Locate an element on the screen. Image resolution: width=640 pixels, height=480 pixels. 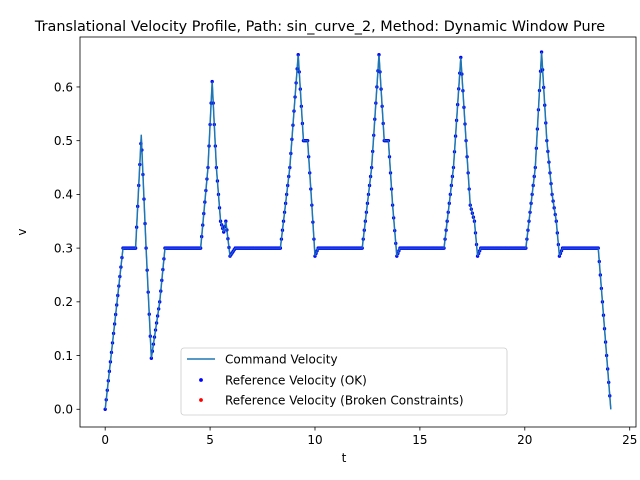
legend-swatch-reference-ok is located at coordinates (201, 380).